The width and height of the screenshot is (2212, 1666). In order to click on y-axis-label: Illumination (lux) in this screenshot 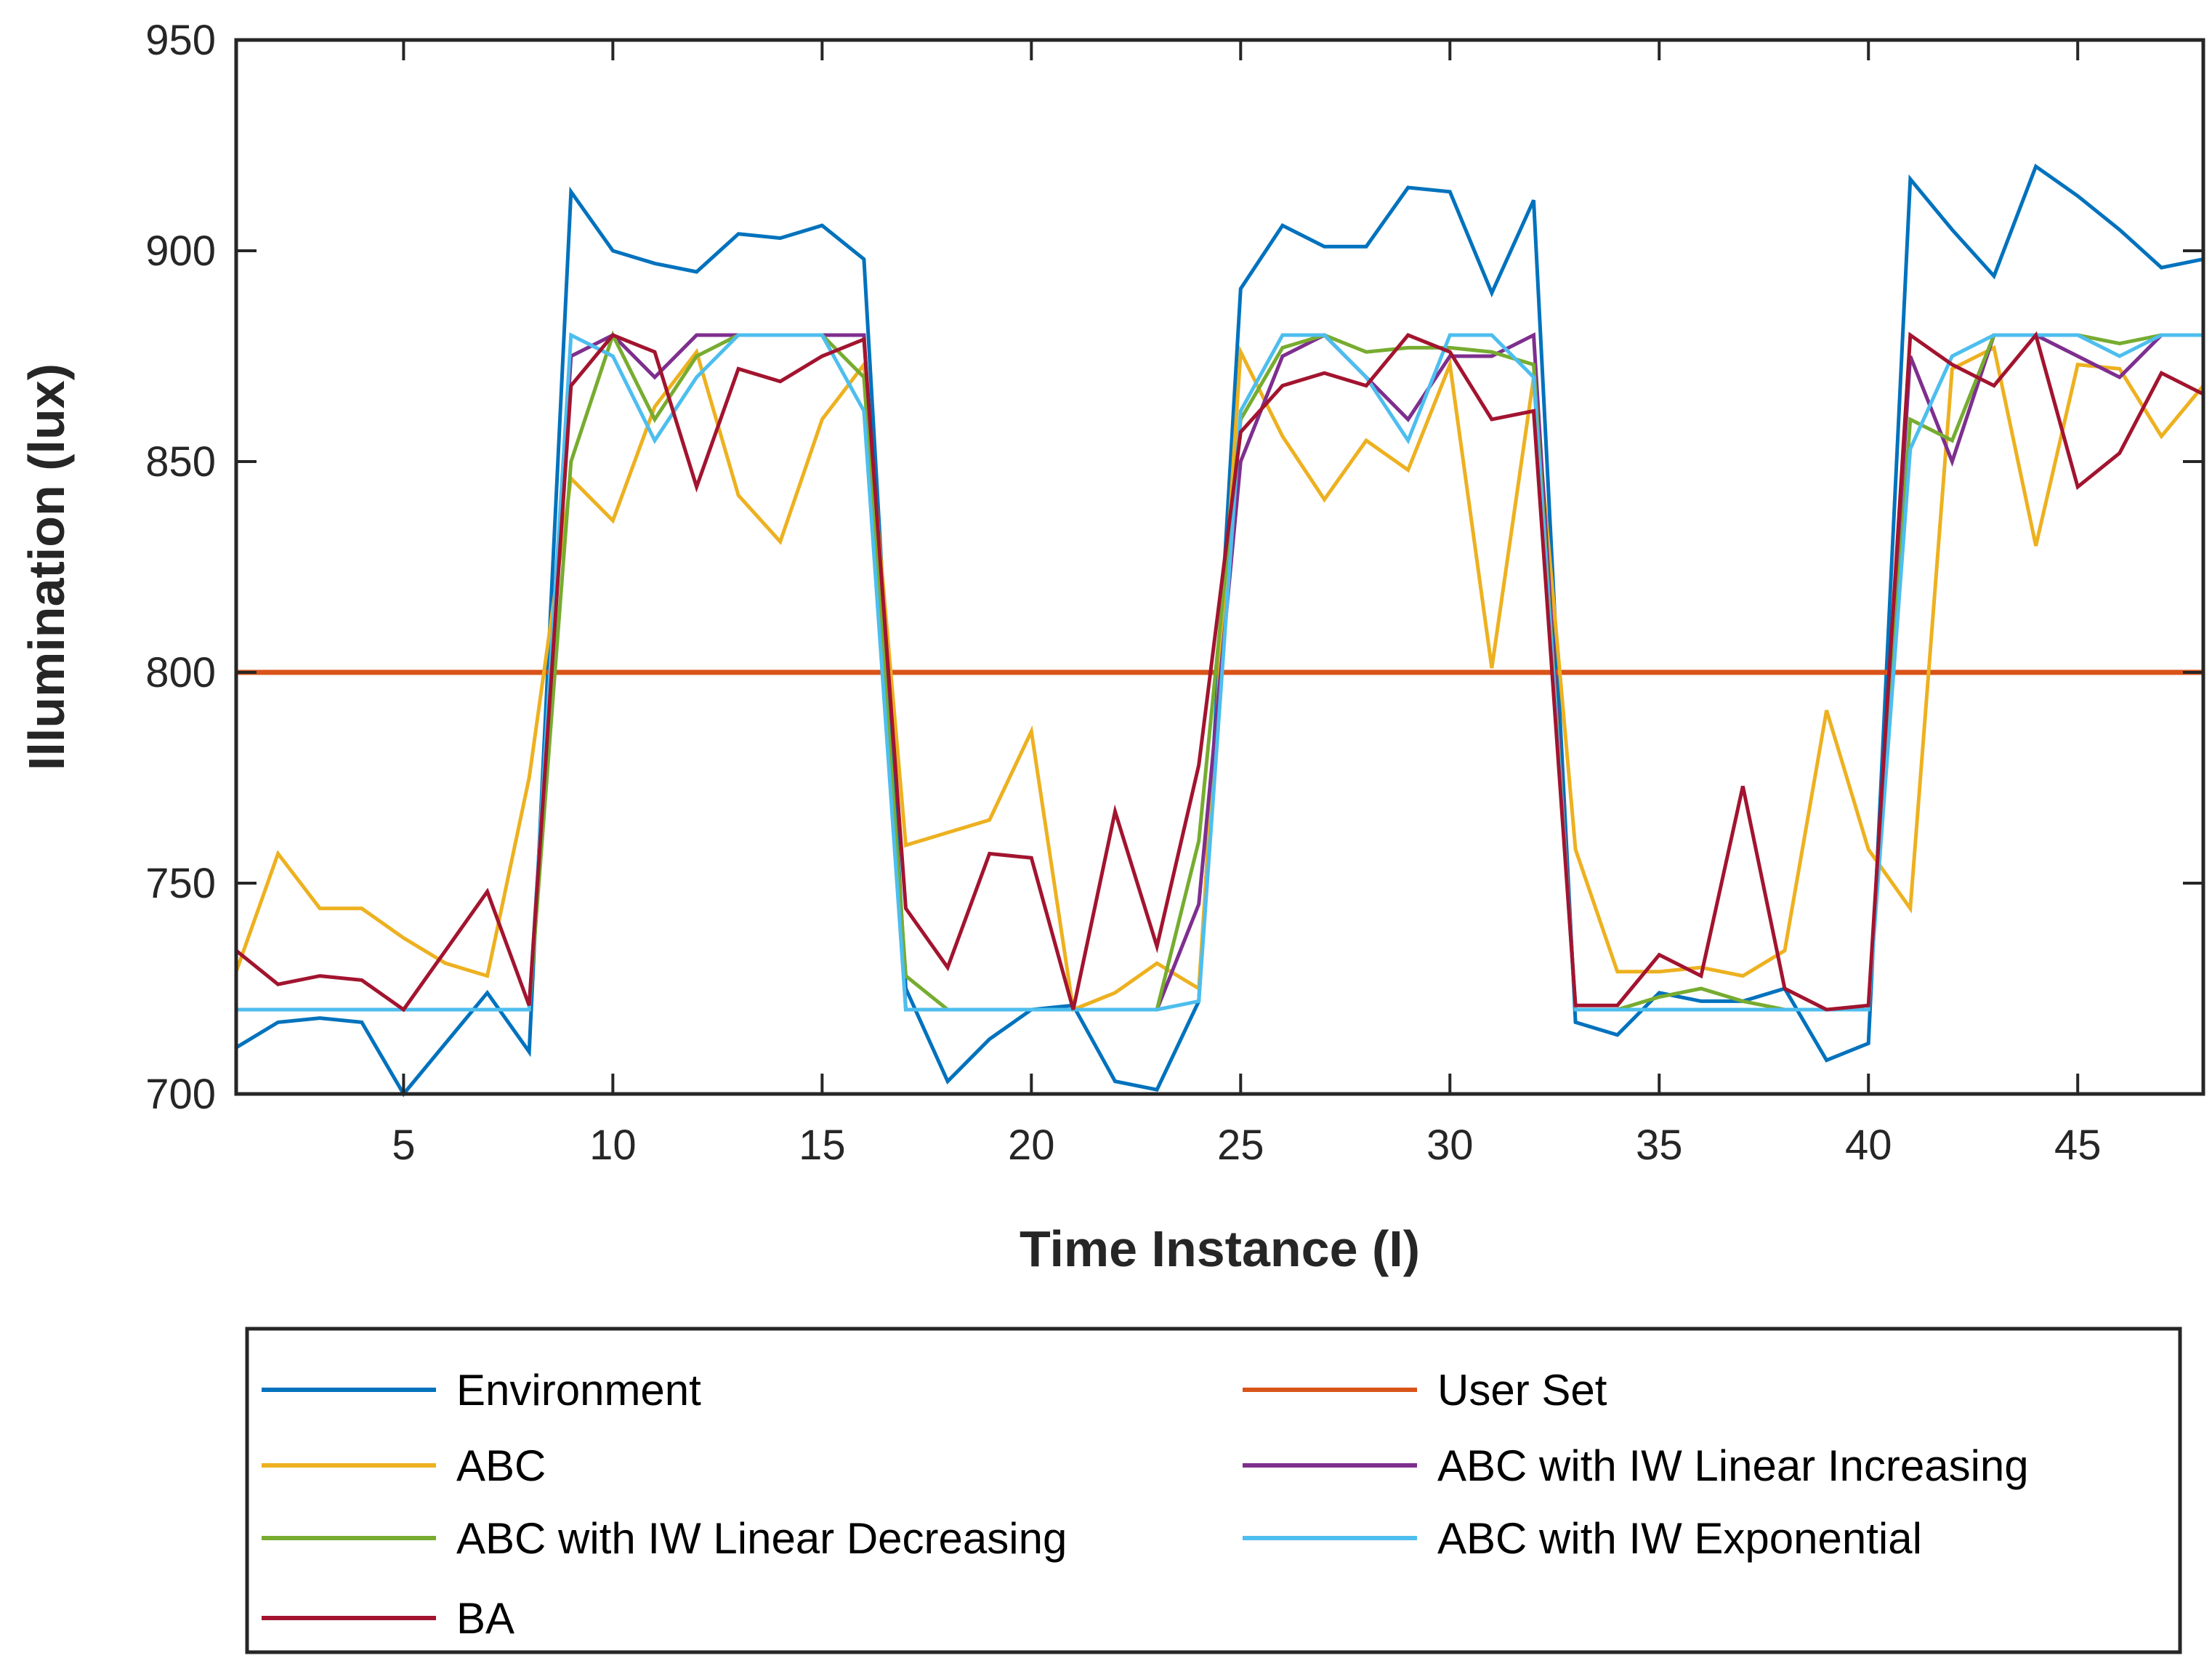, I will do `click(46, 566)`.